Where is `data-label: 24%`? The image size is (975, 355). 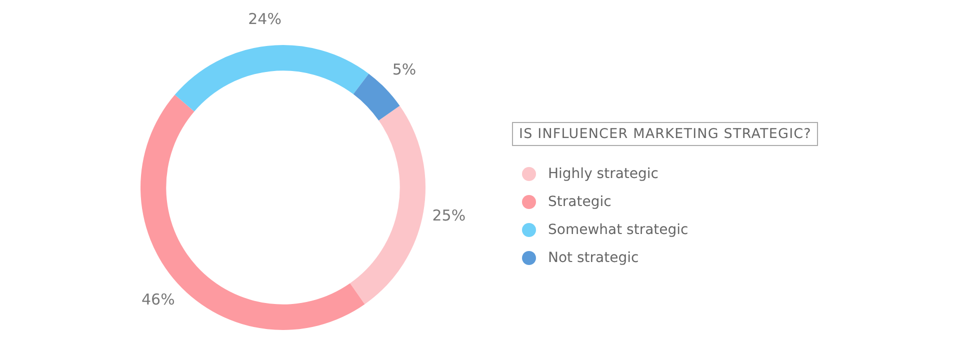 data-label: 24% is located at coordinates (265, 19).